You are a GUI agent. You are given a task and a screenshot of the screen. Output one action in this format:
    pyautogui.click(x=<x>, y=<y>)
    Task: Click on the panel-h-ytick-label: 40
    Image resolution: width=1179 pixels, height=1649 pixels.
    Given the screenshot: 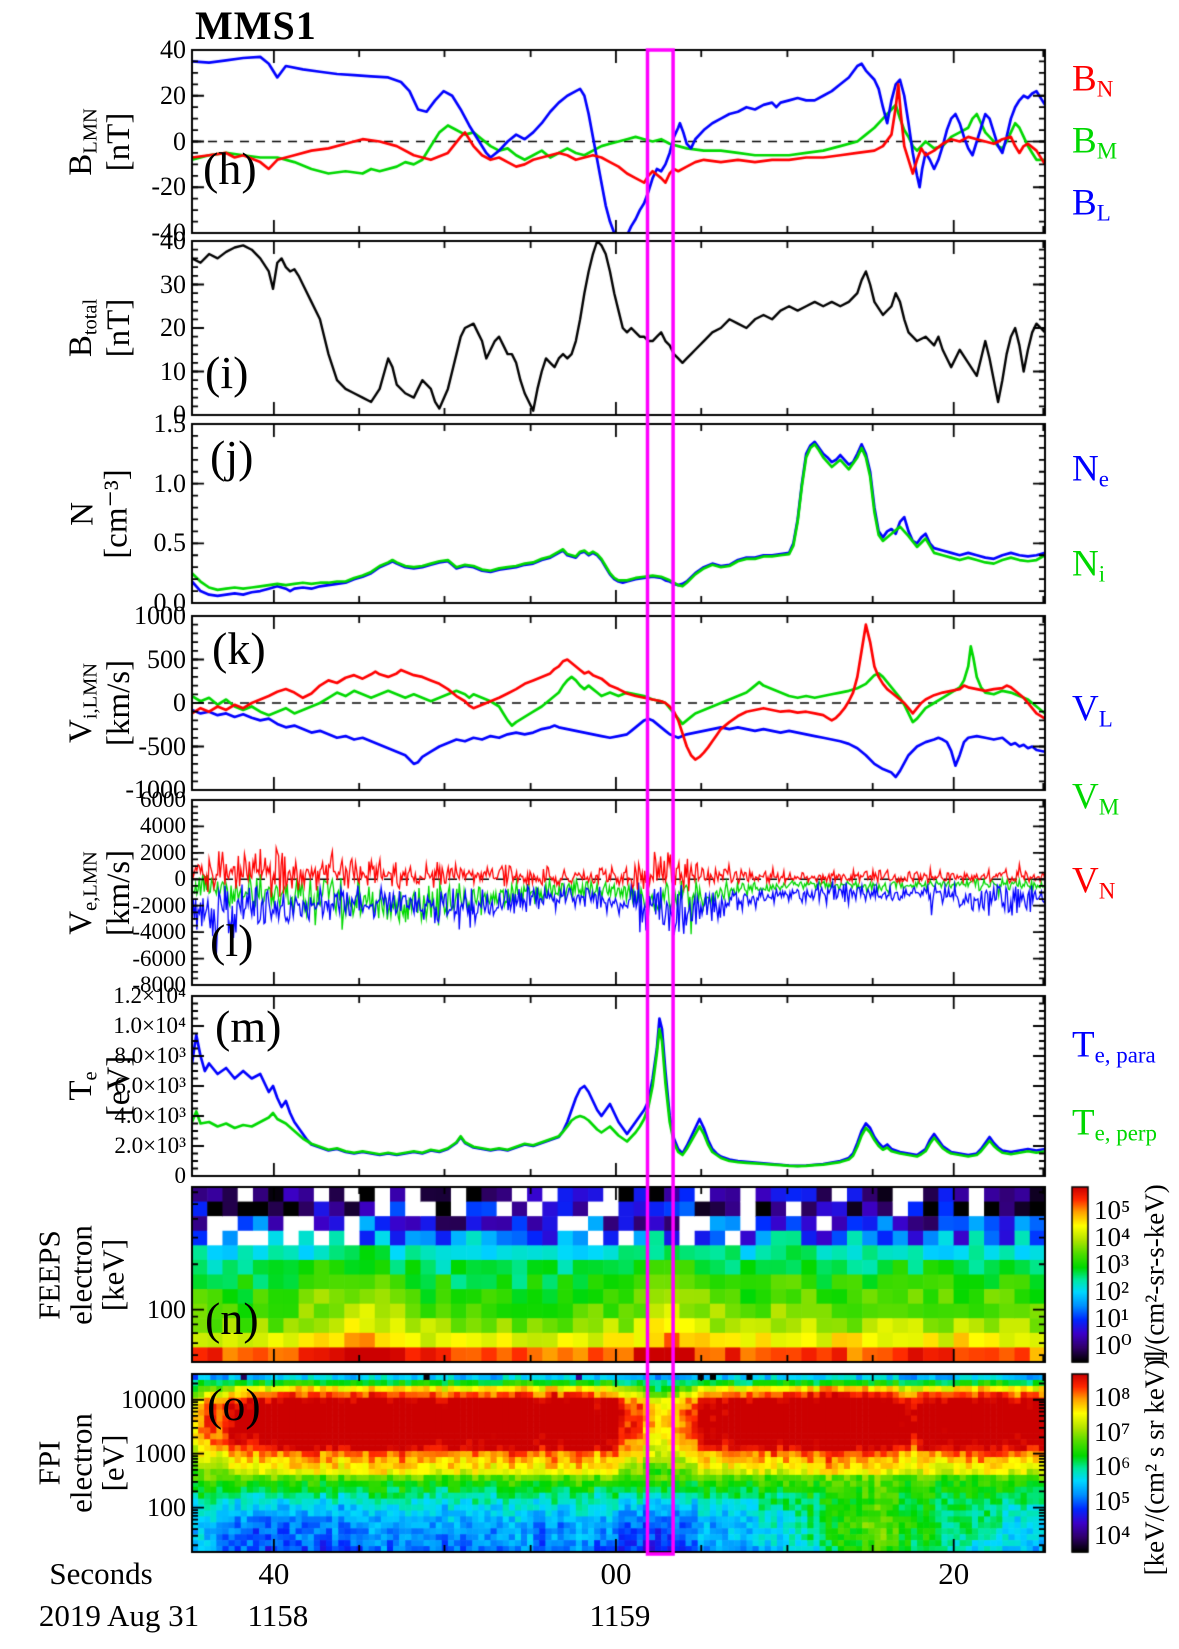 What is the action you would take?
    pyautogui.click(x=173, y=49)
    